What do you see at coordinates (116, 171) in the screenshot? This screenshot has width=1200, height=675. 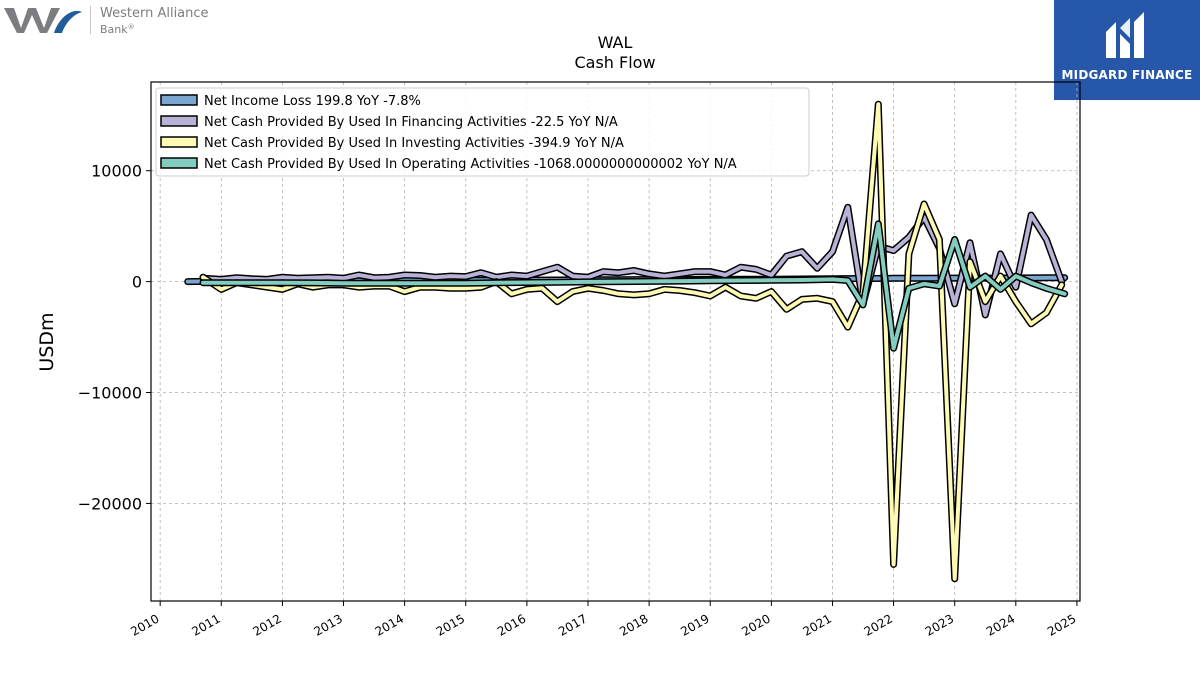 I see `y-tick-label: 10000` at bounding box center [116, 171].